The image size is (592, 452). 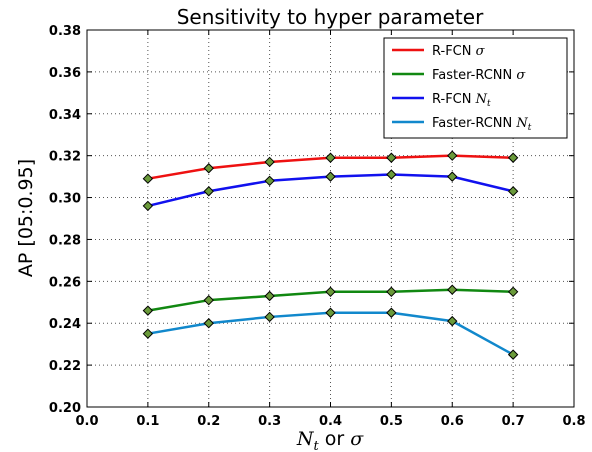 I want to click on y-tick-label: 0.28, so click(x=65, y=240).